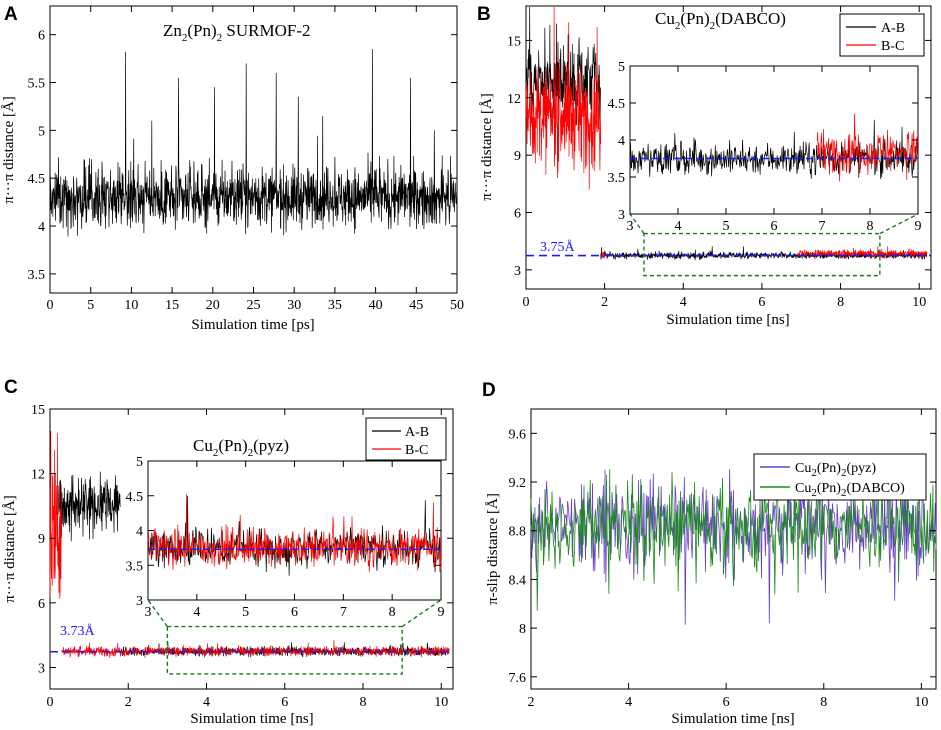 The width and height of the screenshot is (941, 730). What do you see at coordinates (241, 447) in the screenshot?
I see `chart-title-c: Cu2(Pn)2(pyz)` at bounding box center [241, 447].